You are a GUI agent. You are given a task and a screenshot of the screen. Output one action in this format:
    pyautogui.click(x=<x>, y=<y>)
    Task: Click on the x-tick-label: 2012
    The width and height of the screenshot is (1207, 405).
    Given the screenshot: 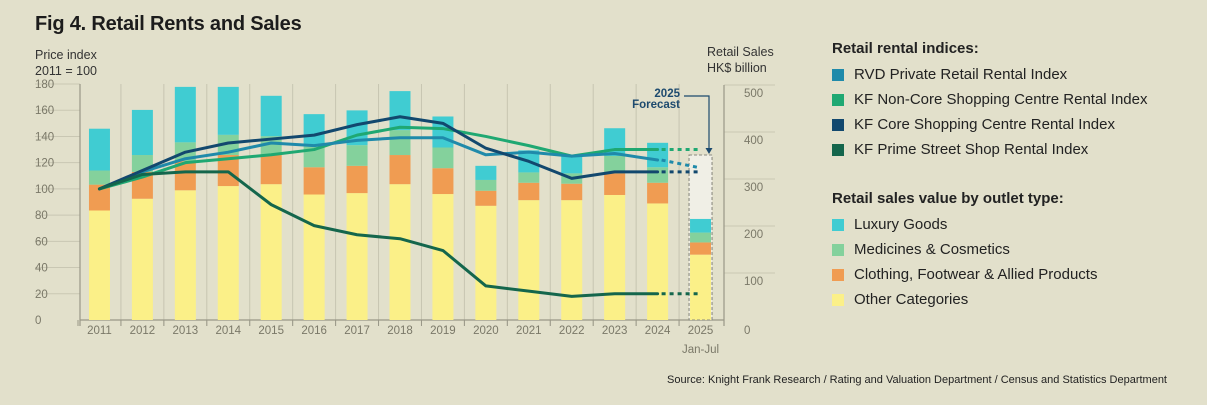 What is the action you would take?
    pyautogui.click(x=143, y=331)
    